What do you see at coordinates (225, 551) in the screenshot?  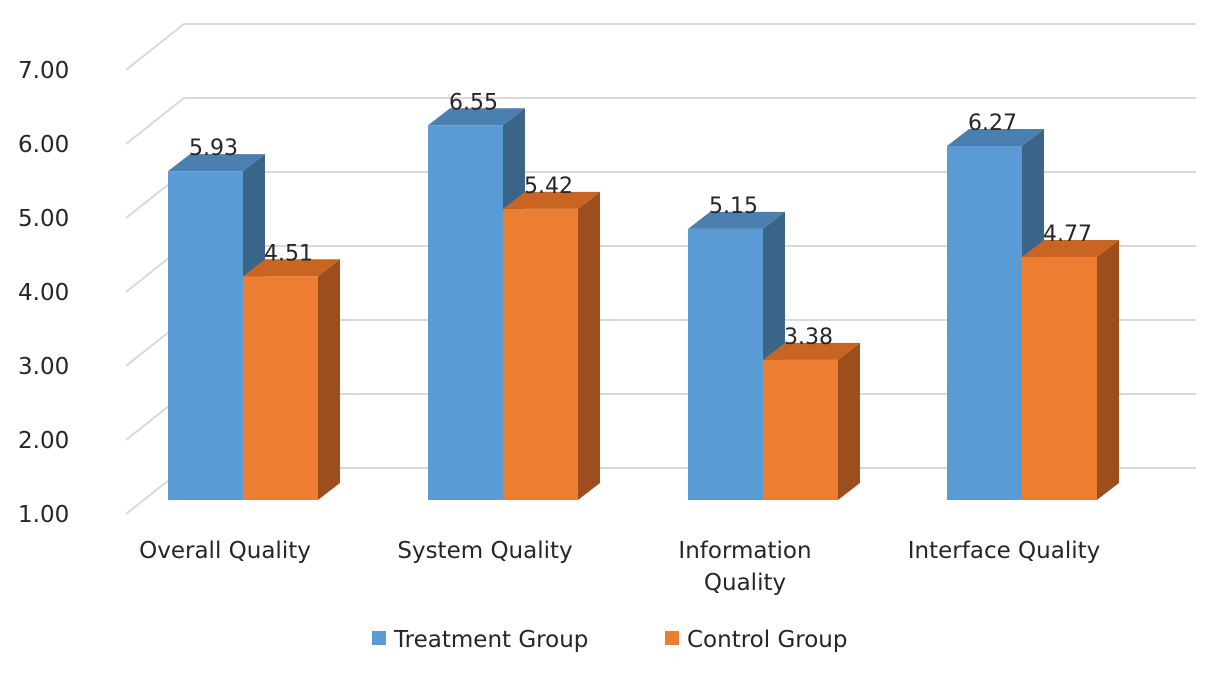 I see `category-label: Overall Quality` at bounding box center [225, 551].